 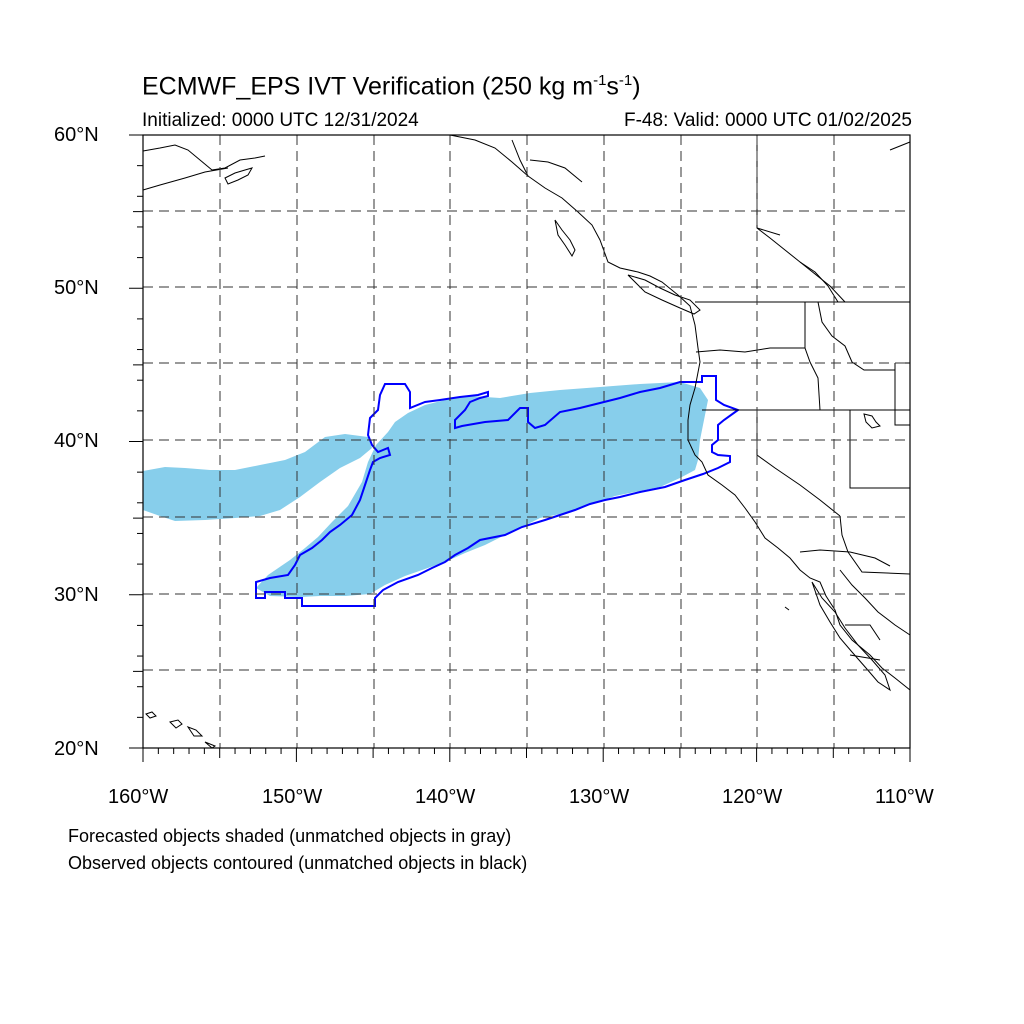 I want to click on lon-label-110: 110°W, so click(x=904, y=797).